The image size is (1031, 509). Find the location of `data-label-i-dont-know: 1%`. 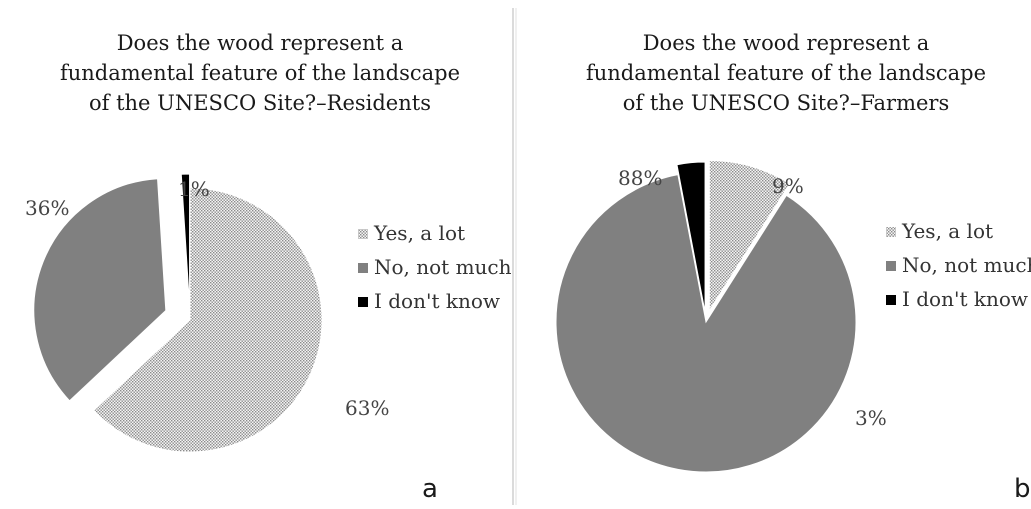

data-label-i-dont-know: 1% is located at coordinates (194, 189).